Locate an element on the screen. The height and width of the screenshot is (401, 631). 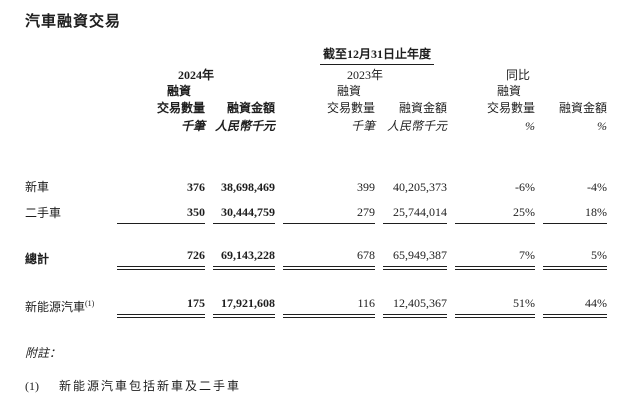
col-group-yoy: 同比 is located at coordinates (531, 74).